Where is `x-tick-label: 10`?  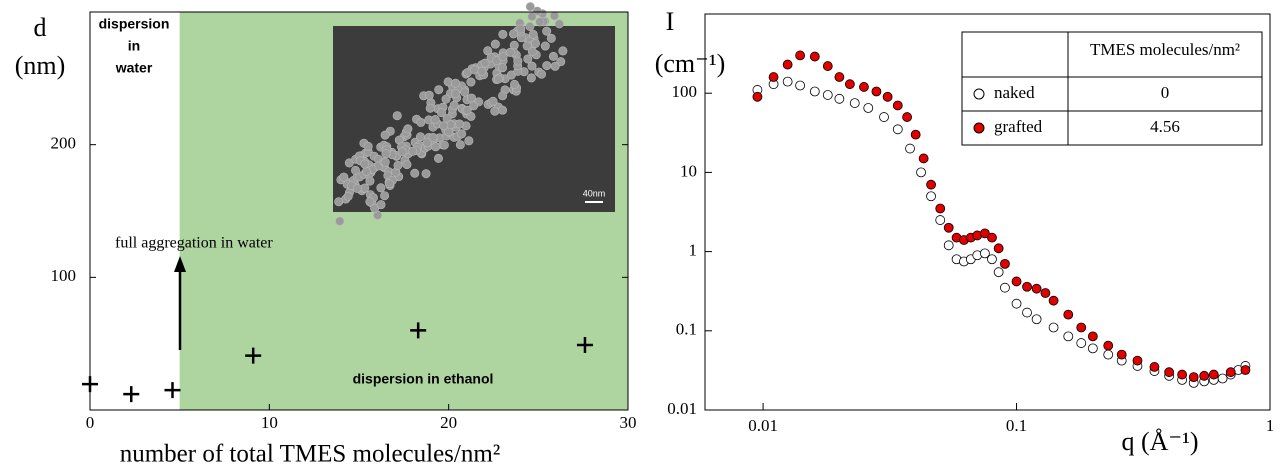 x-tick-label: 10 is located at coordinates (269, 422).